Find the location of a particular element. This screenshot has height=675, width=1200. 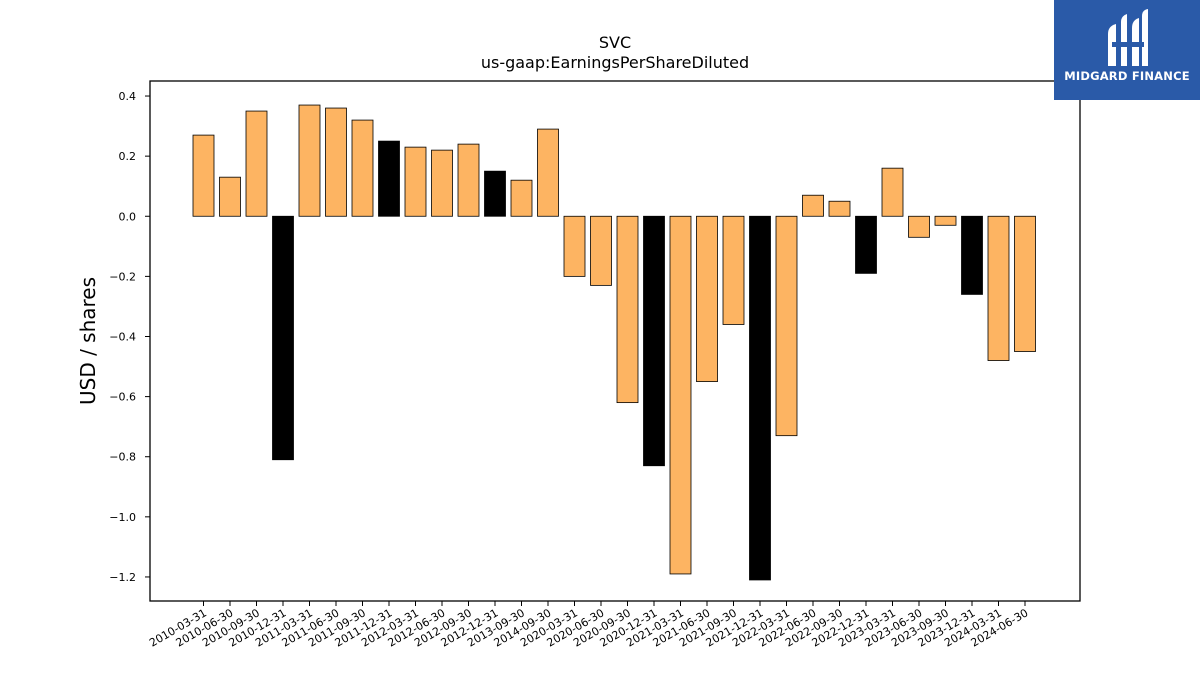

chart-subtitle: us-gaap:EarningsPerShareDiluted is located at coordinates (615, 62).